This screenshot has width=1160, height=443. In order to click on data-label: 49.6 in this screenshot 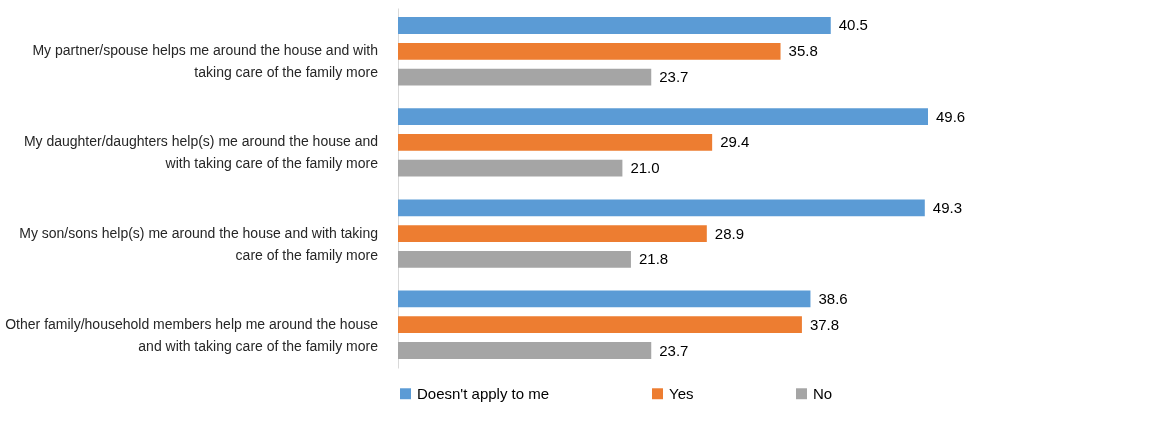, I will do `click(951, 116)`.